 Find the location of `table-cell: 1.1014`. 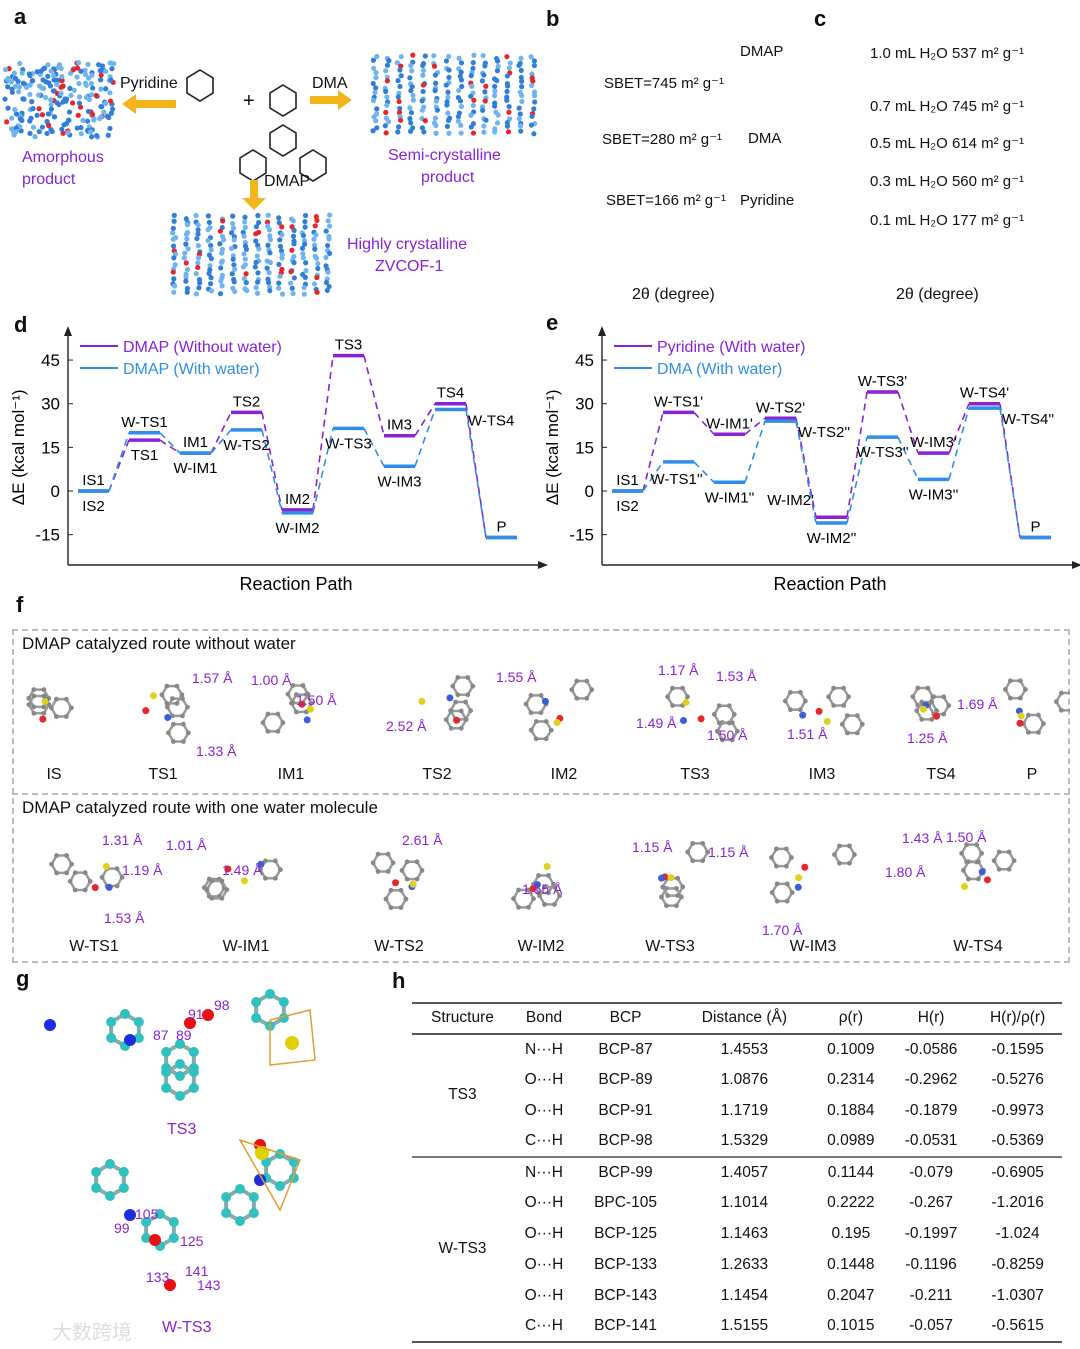

table-cell: 1.1014 is located at coordinates (744, 1203).